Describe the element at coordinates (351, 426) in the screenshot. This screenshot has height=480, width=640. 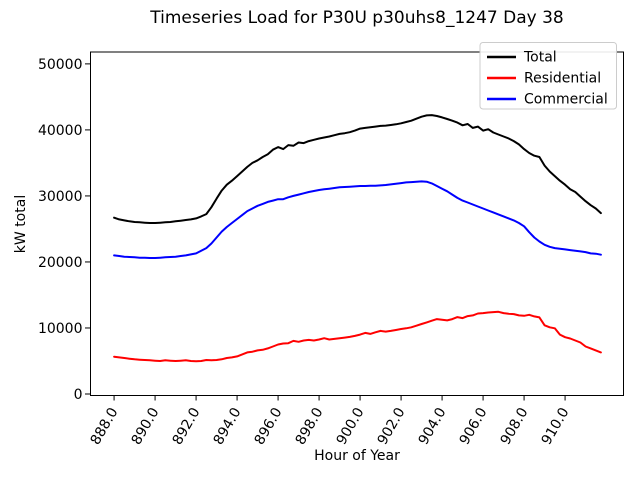
I see `x-tick-label: 900.0` at that location.